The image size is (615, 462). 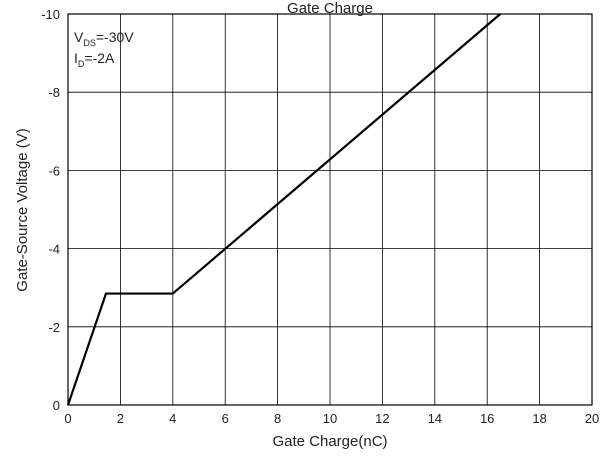 What do you see at coordinates (54, 170) in the screenshot?
I see `y-tick-label: -6` at bounding box center [54, 170].